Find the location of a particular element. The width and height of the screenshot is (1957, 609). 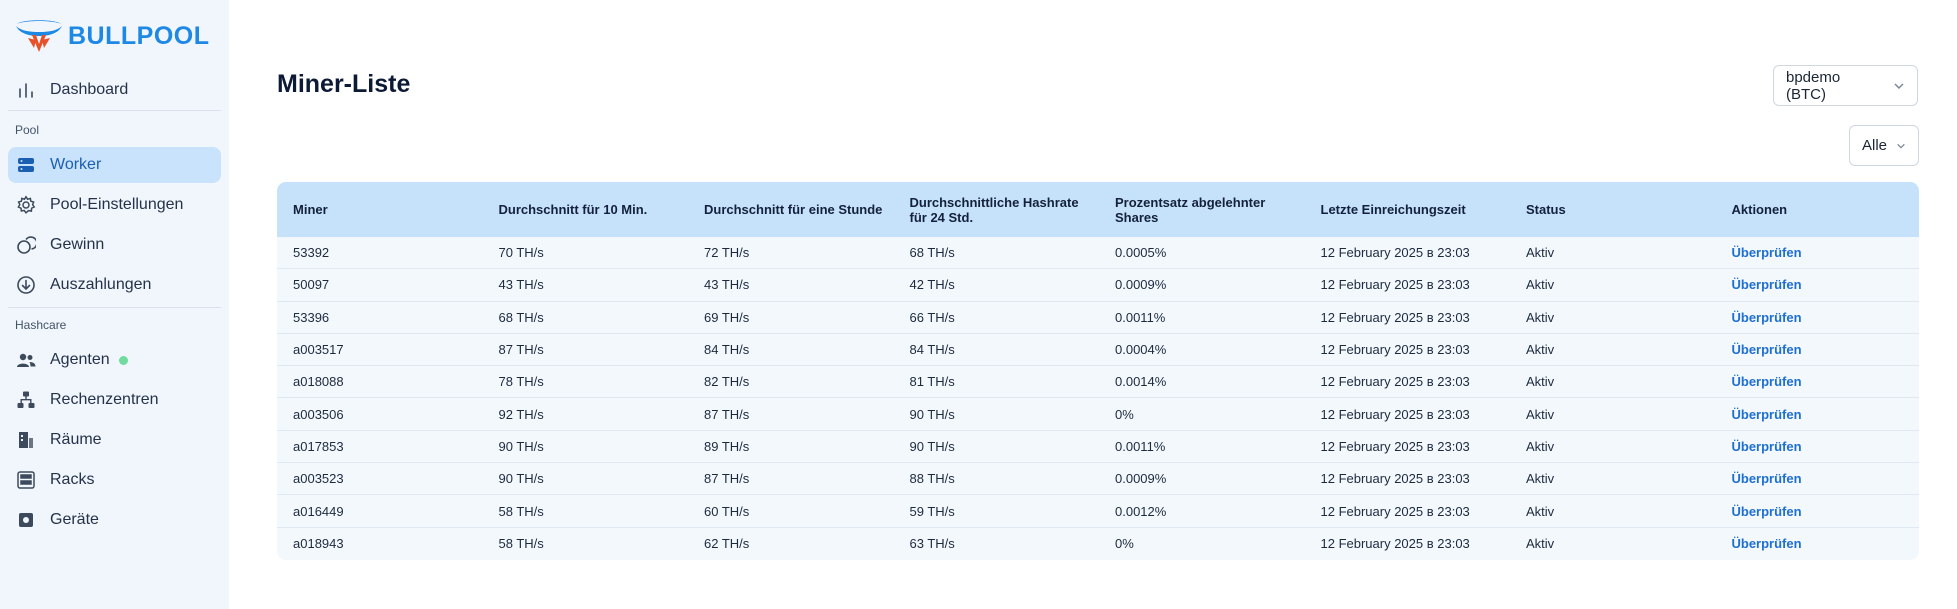

cell-miner: a003517 is located at coordinates (318, 350).